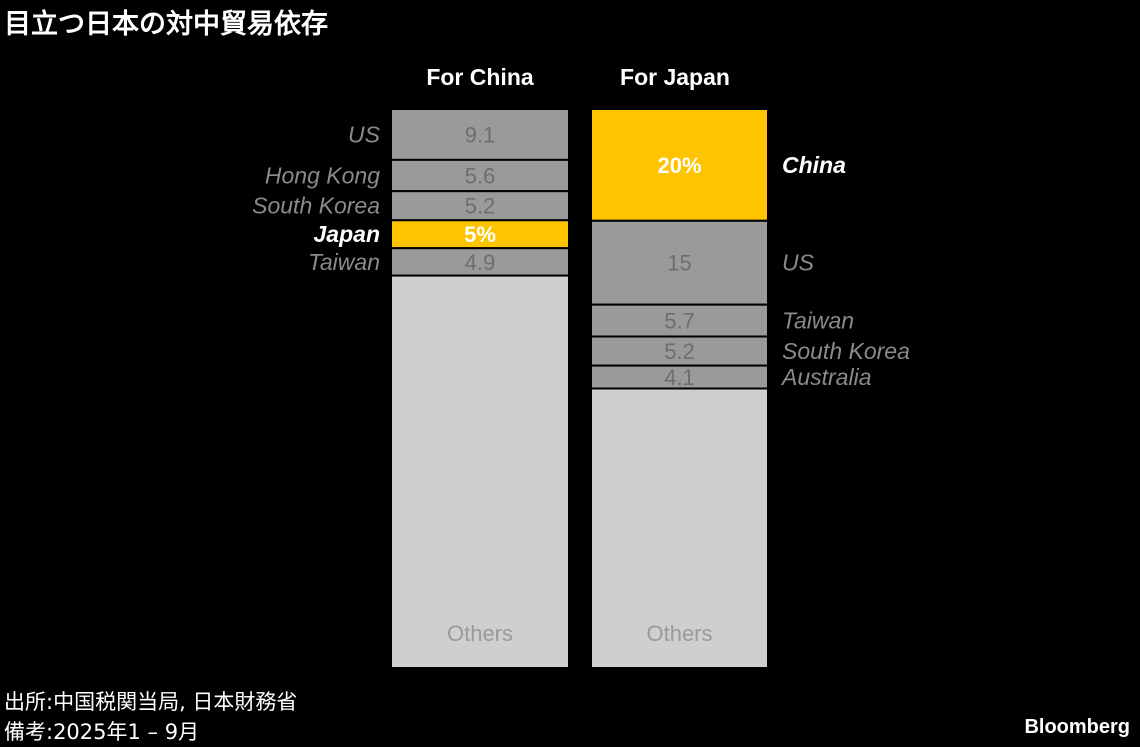 Image resolution: width=1140 pixels, height=747 pixels. I want to click on bar-segment-col1-seg3, so click(679, 351).